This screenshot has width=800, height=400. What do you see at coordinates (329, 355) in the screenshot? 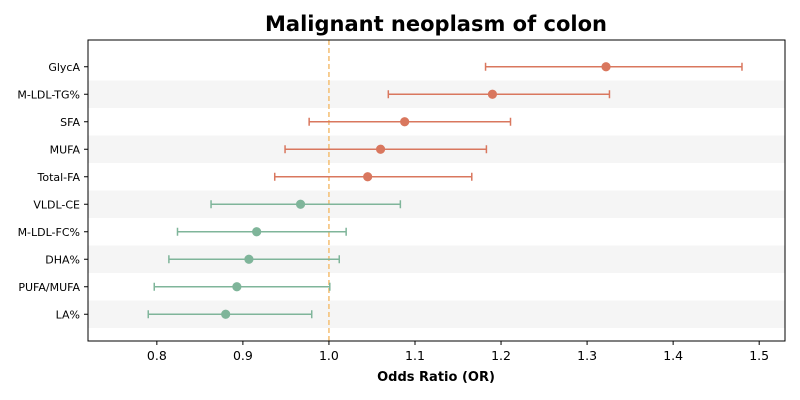
I see `x-tick-label: 1.0` at bounding box center [329, 355].